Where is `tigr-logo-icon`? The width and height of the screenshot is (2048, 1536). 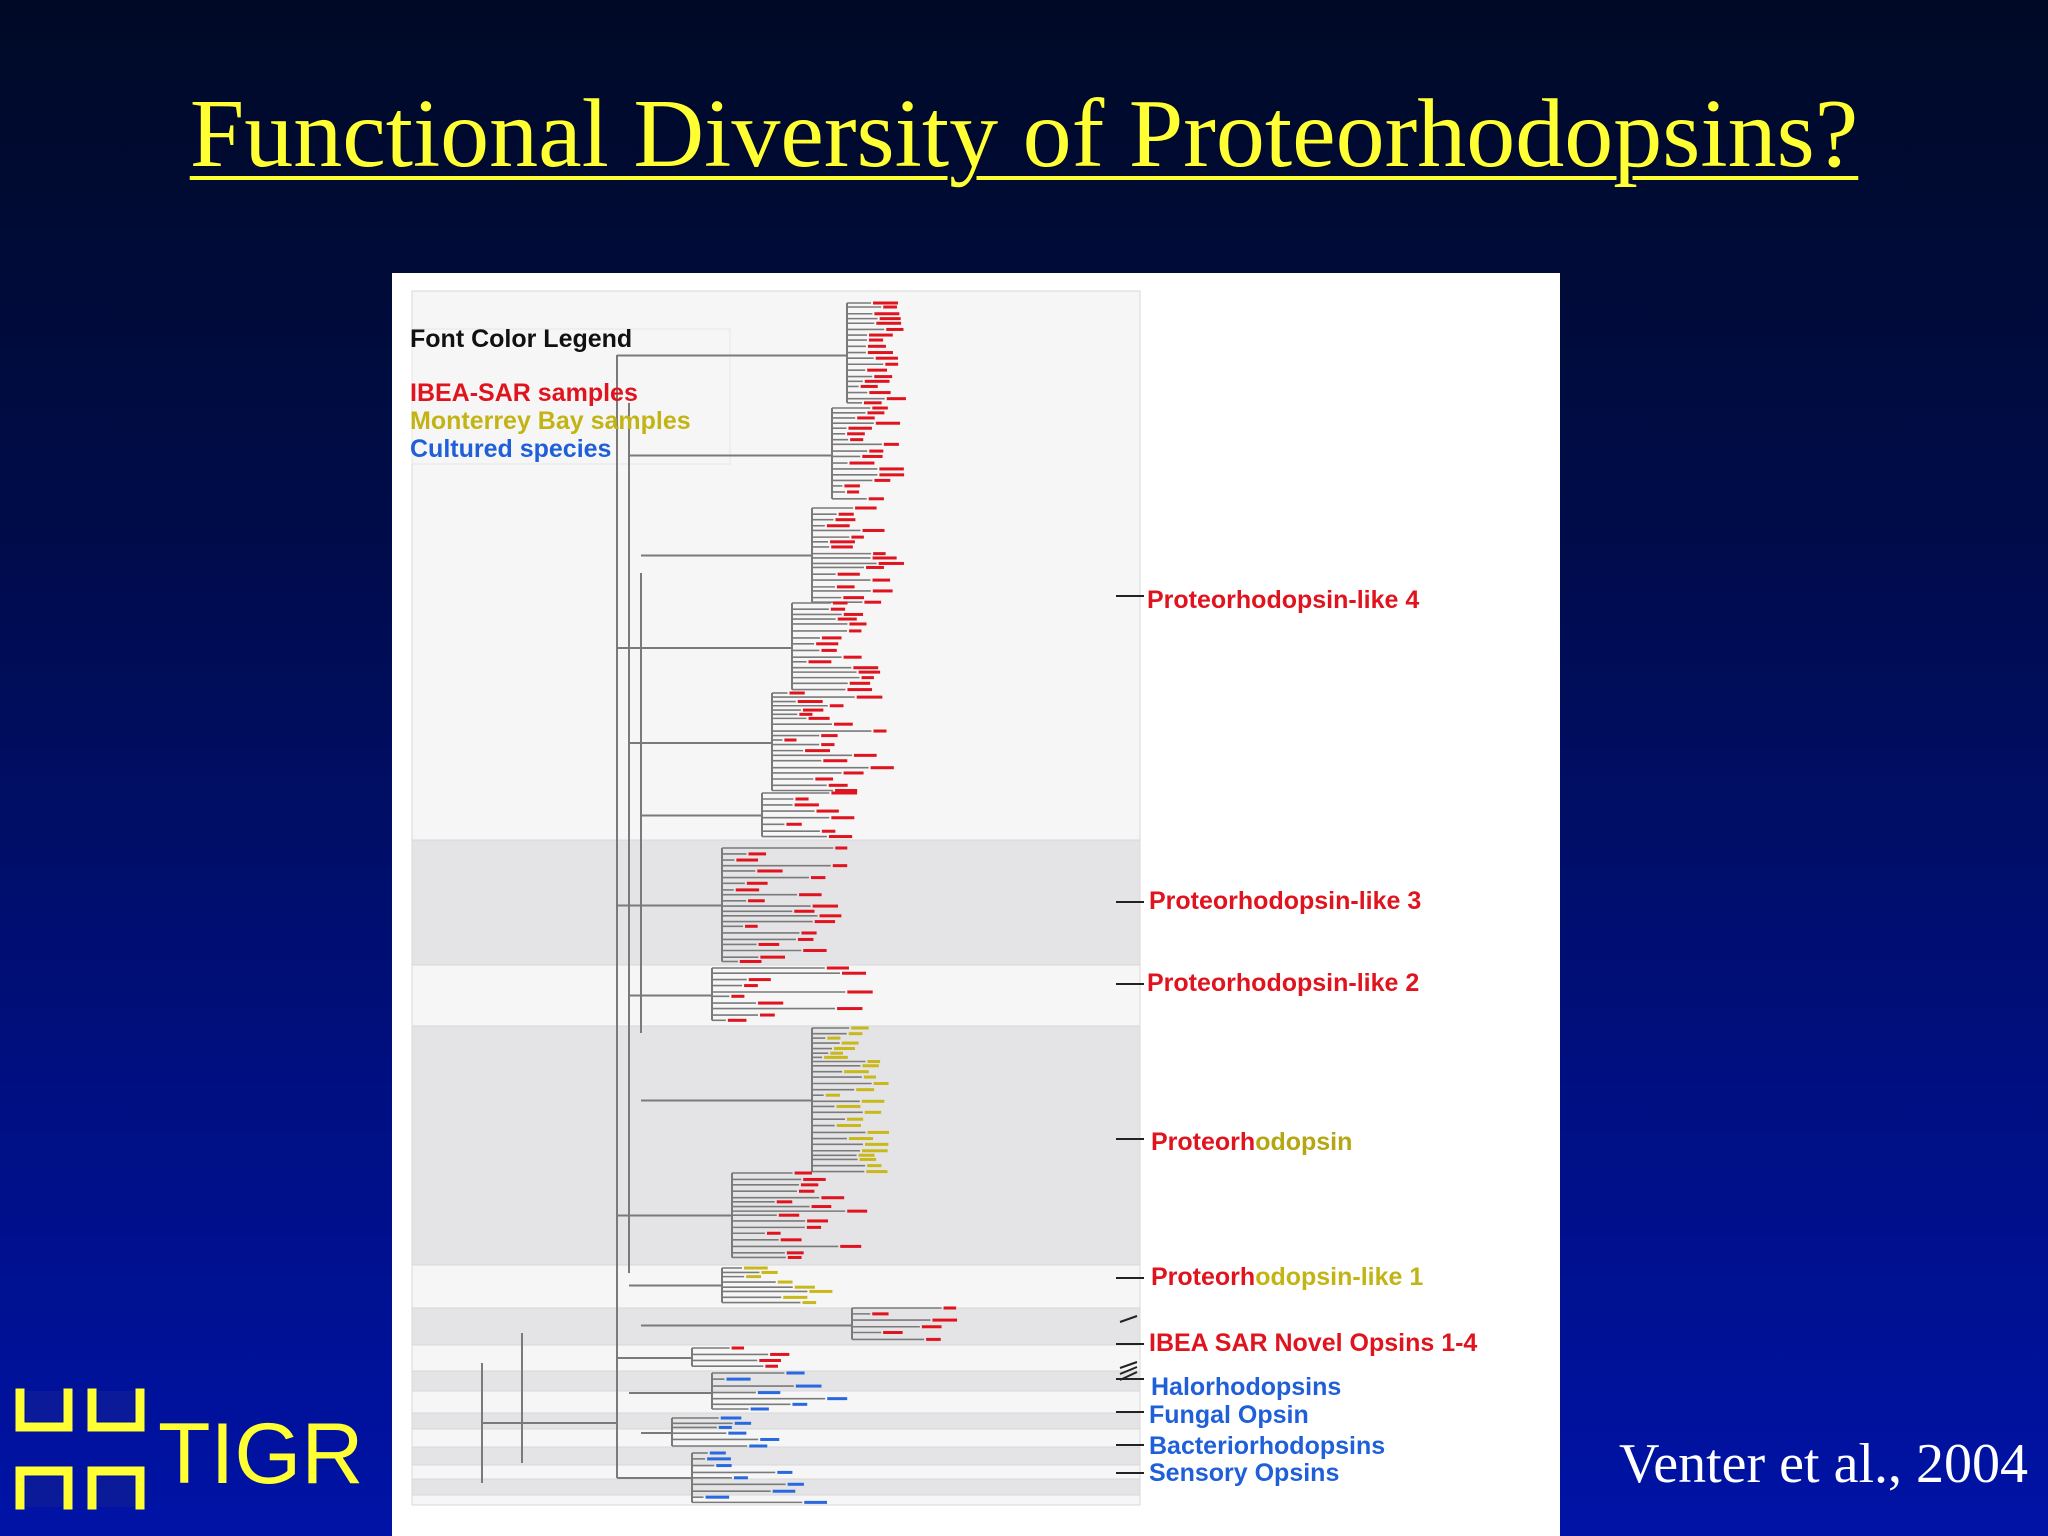
tigr-logo-icon is located at coordinates (80, 1449).